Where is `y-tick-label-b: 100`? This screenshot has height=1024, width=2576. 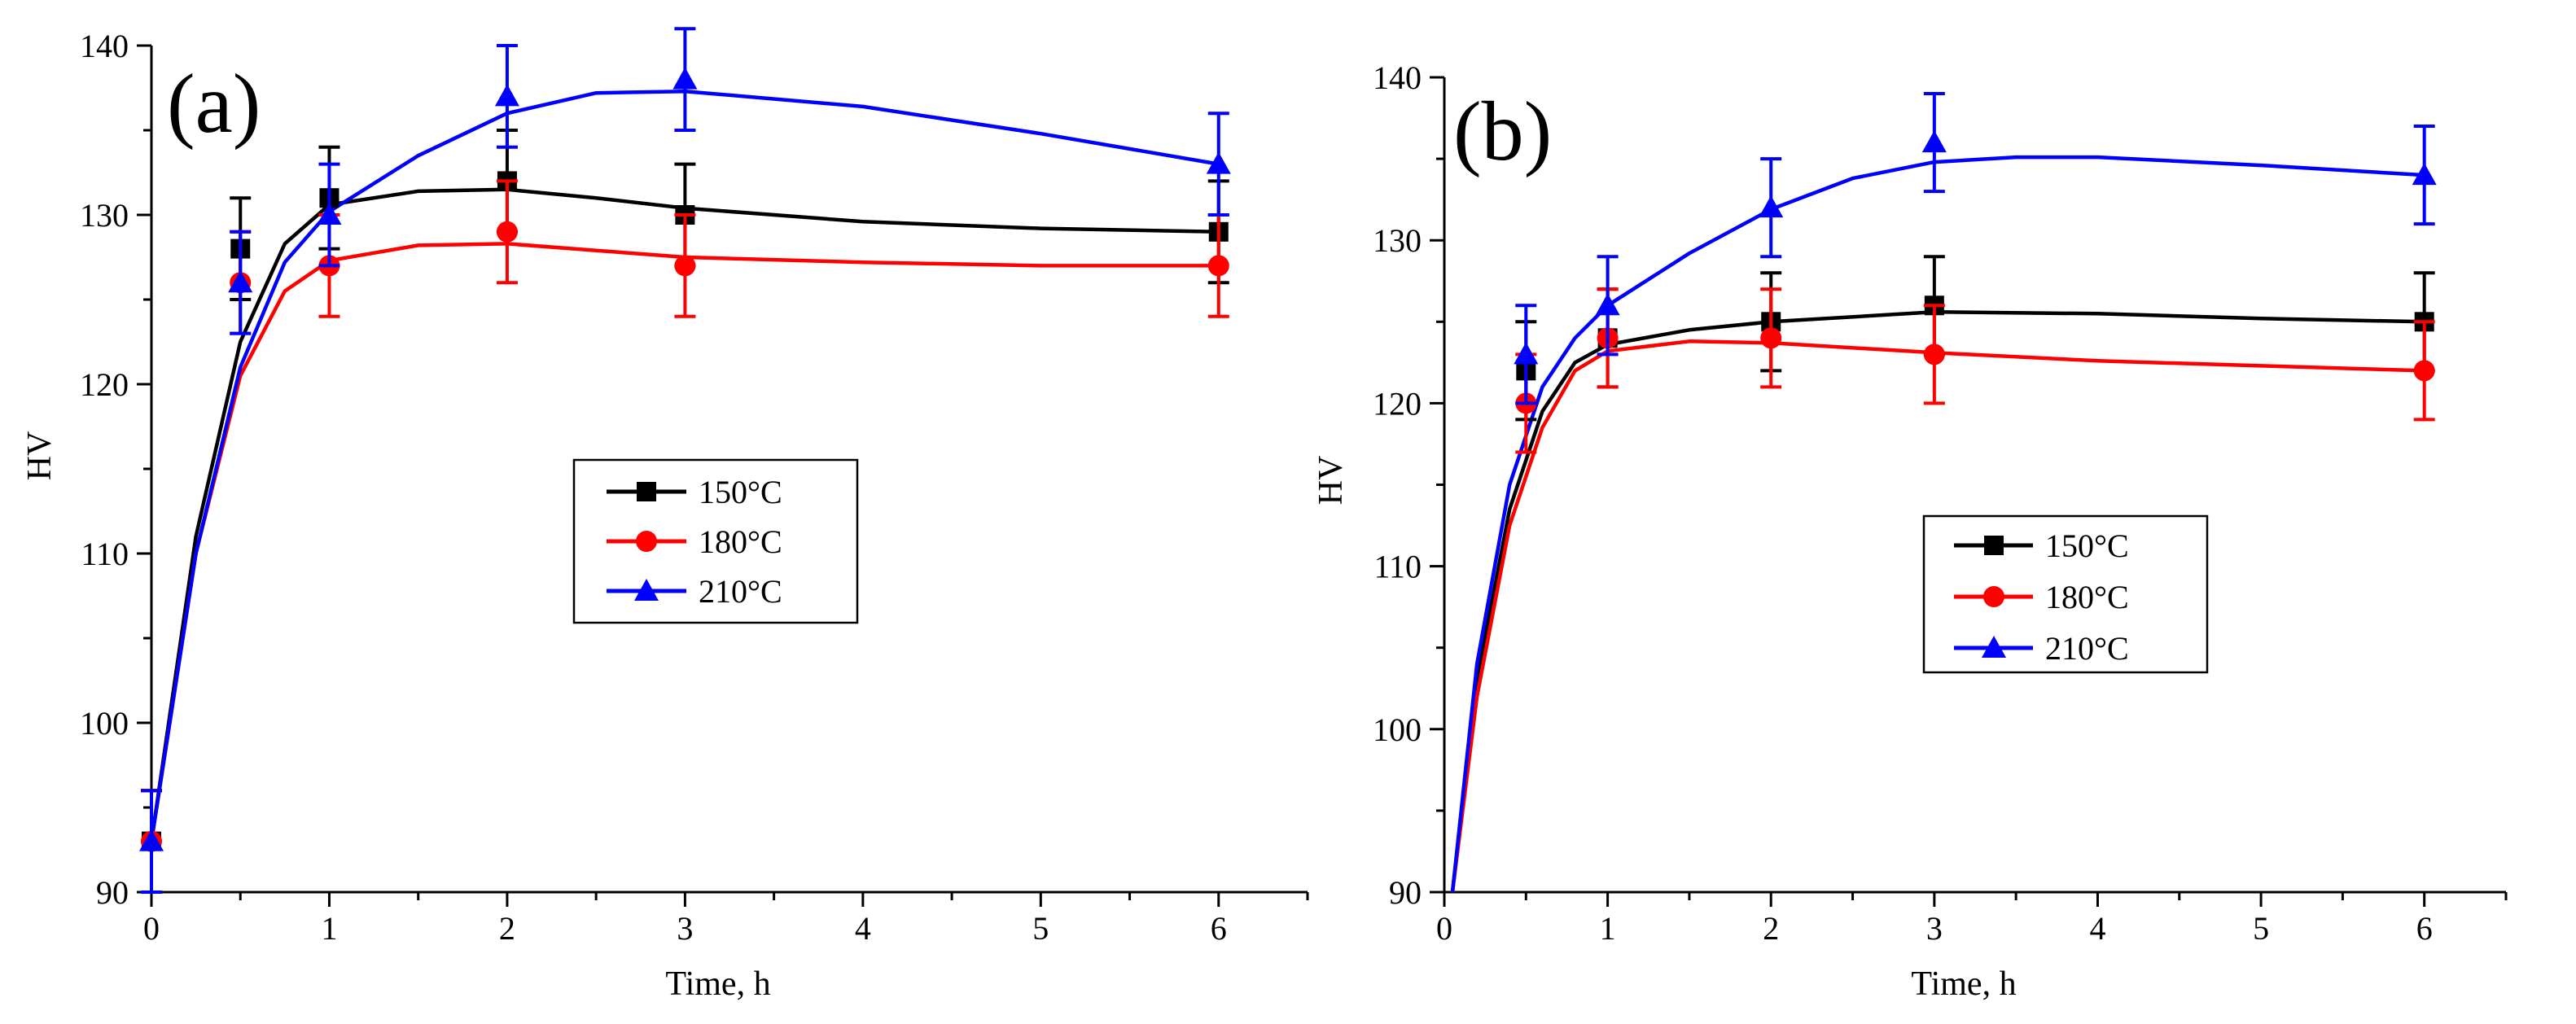 y-tick-label-b: 100 is located at coordinates (1397, 729).